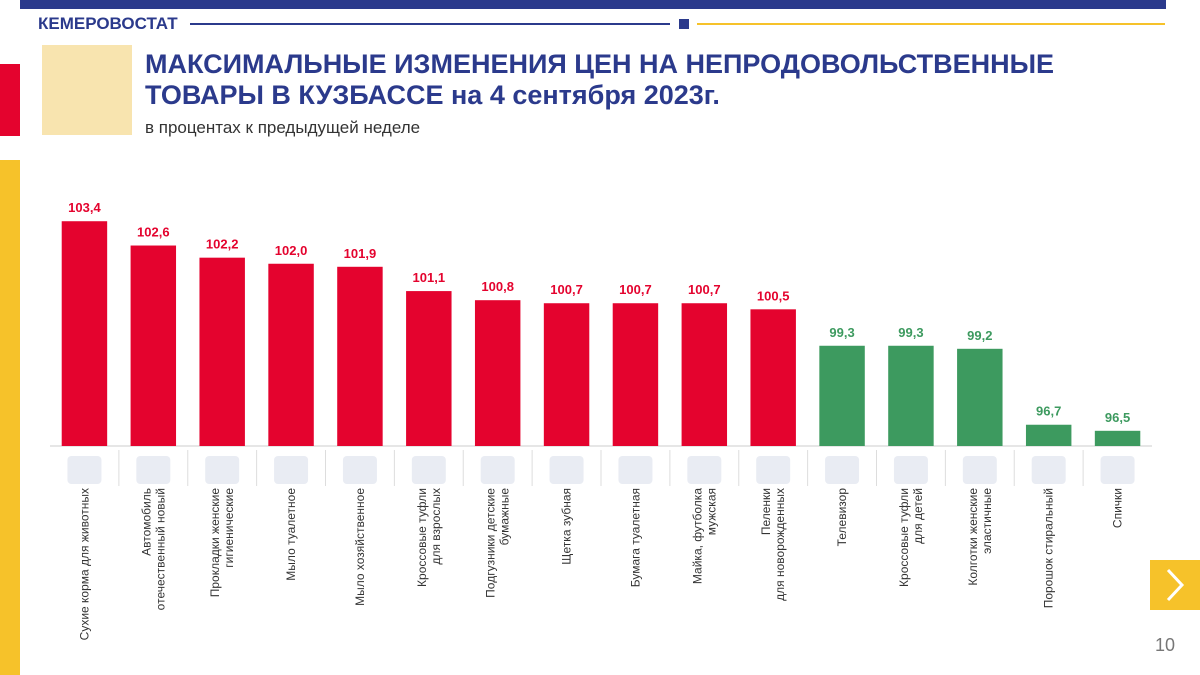 The height and width of the screenshot is (675, 1200). What do you see at coordinates (911, 537) in the screenshot?
I see `x-tick-label: Кроссовые туфлидля детей` at bounding box center [911, 537].